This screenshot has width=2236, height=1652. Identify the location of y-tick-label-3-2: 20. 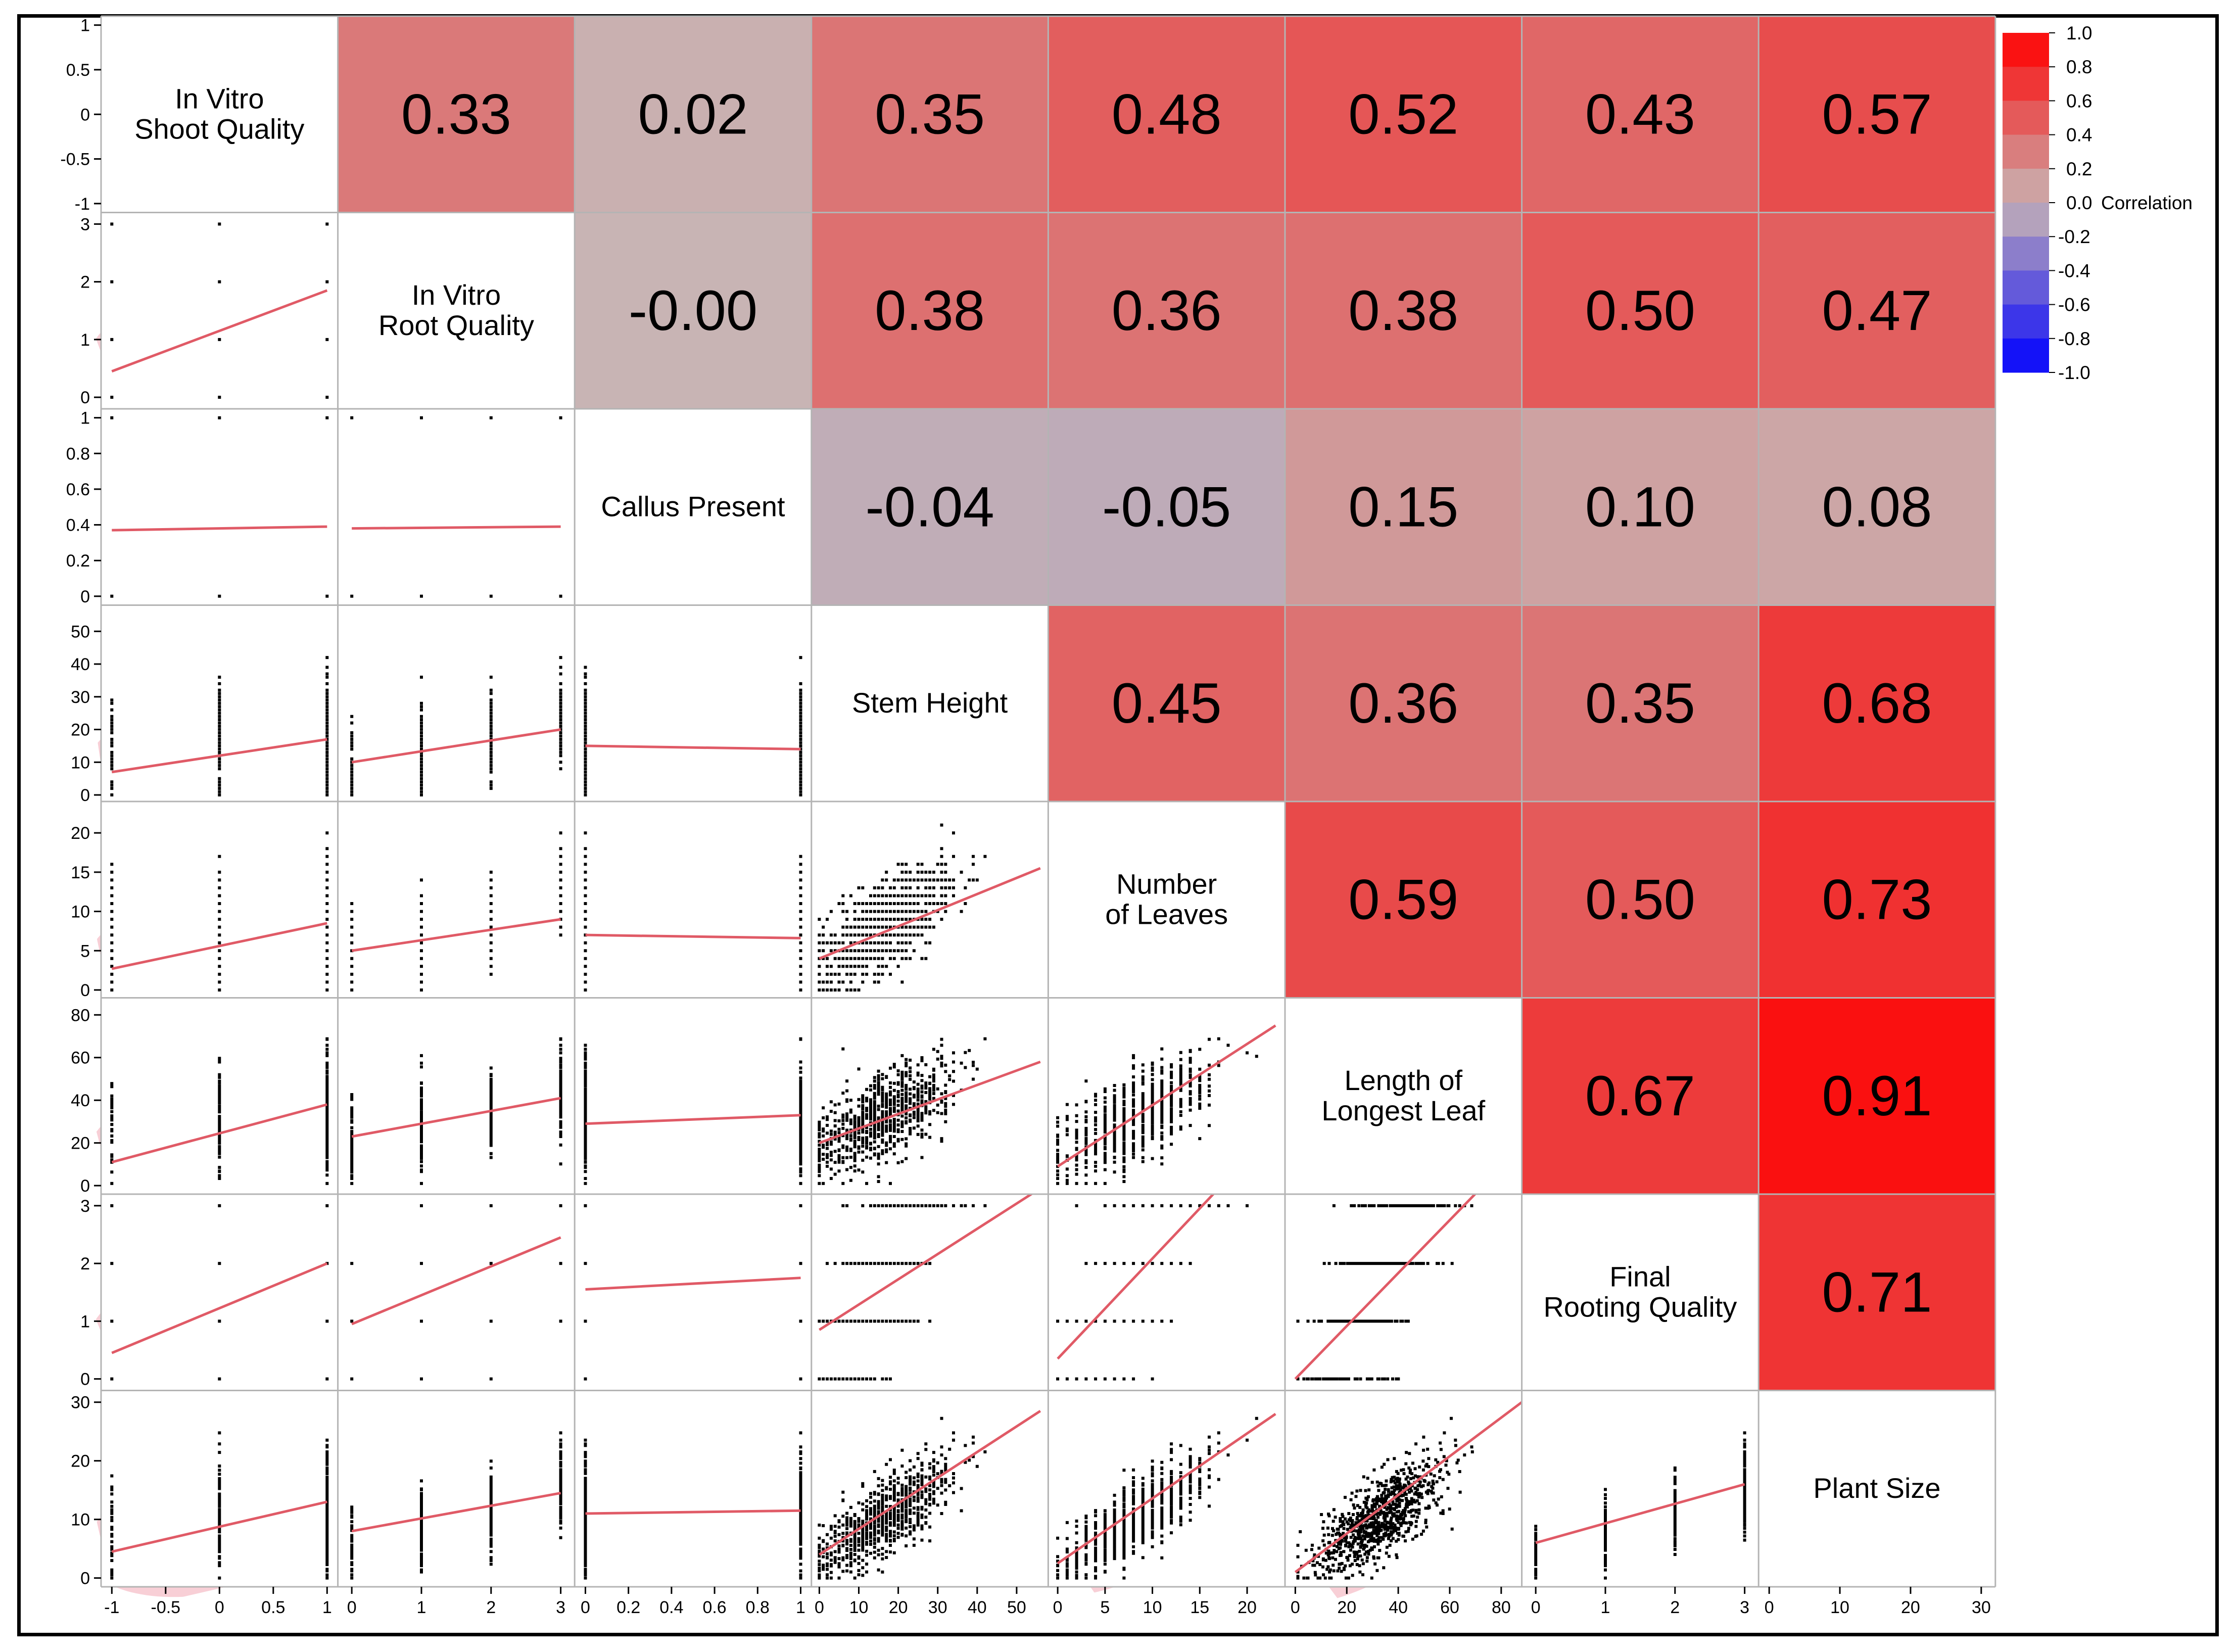
(80, 730).